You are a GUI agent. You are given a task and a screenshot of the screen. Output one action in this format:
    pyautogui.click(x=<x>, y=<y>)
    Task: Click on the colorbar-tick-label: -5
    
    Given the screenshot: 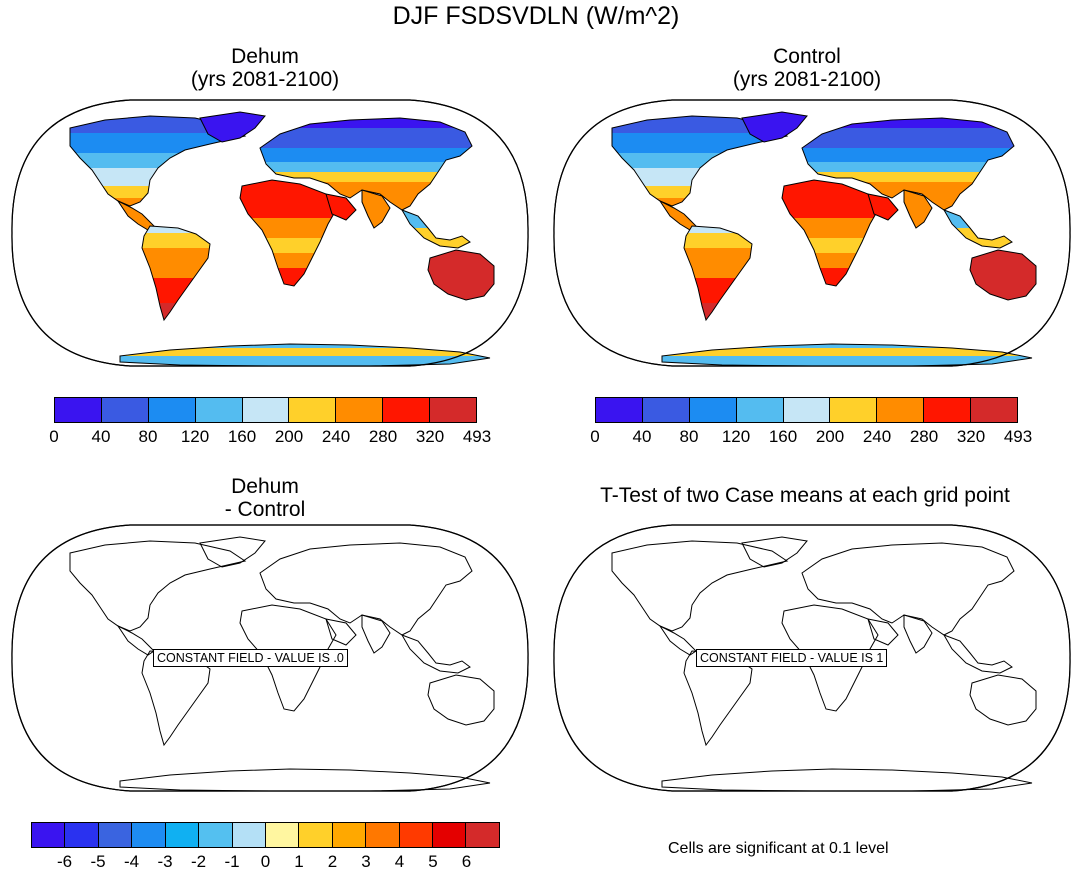 What is the action you would take?
    pyautogui.click(x=98, y=861)
    